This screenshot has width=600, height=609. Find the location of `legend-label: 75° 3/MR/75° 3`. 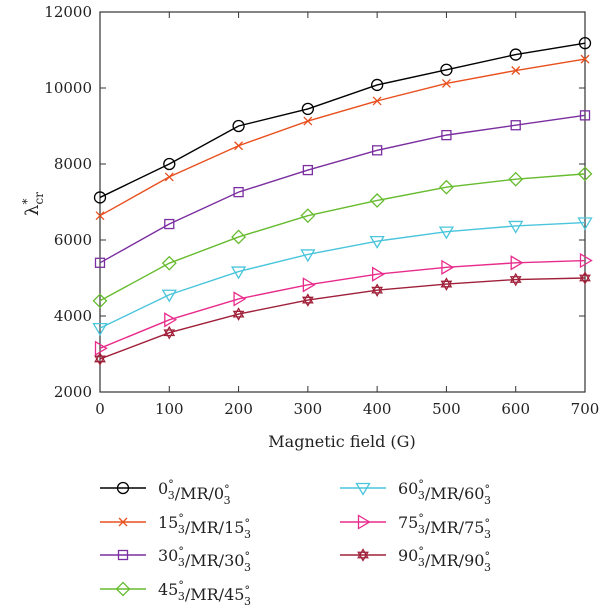

legend-label: 75° 3/MR/75° 3 is located at coordinates (444, 526).